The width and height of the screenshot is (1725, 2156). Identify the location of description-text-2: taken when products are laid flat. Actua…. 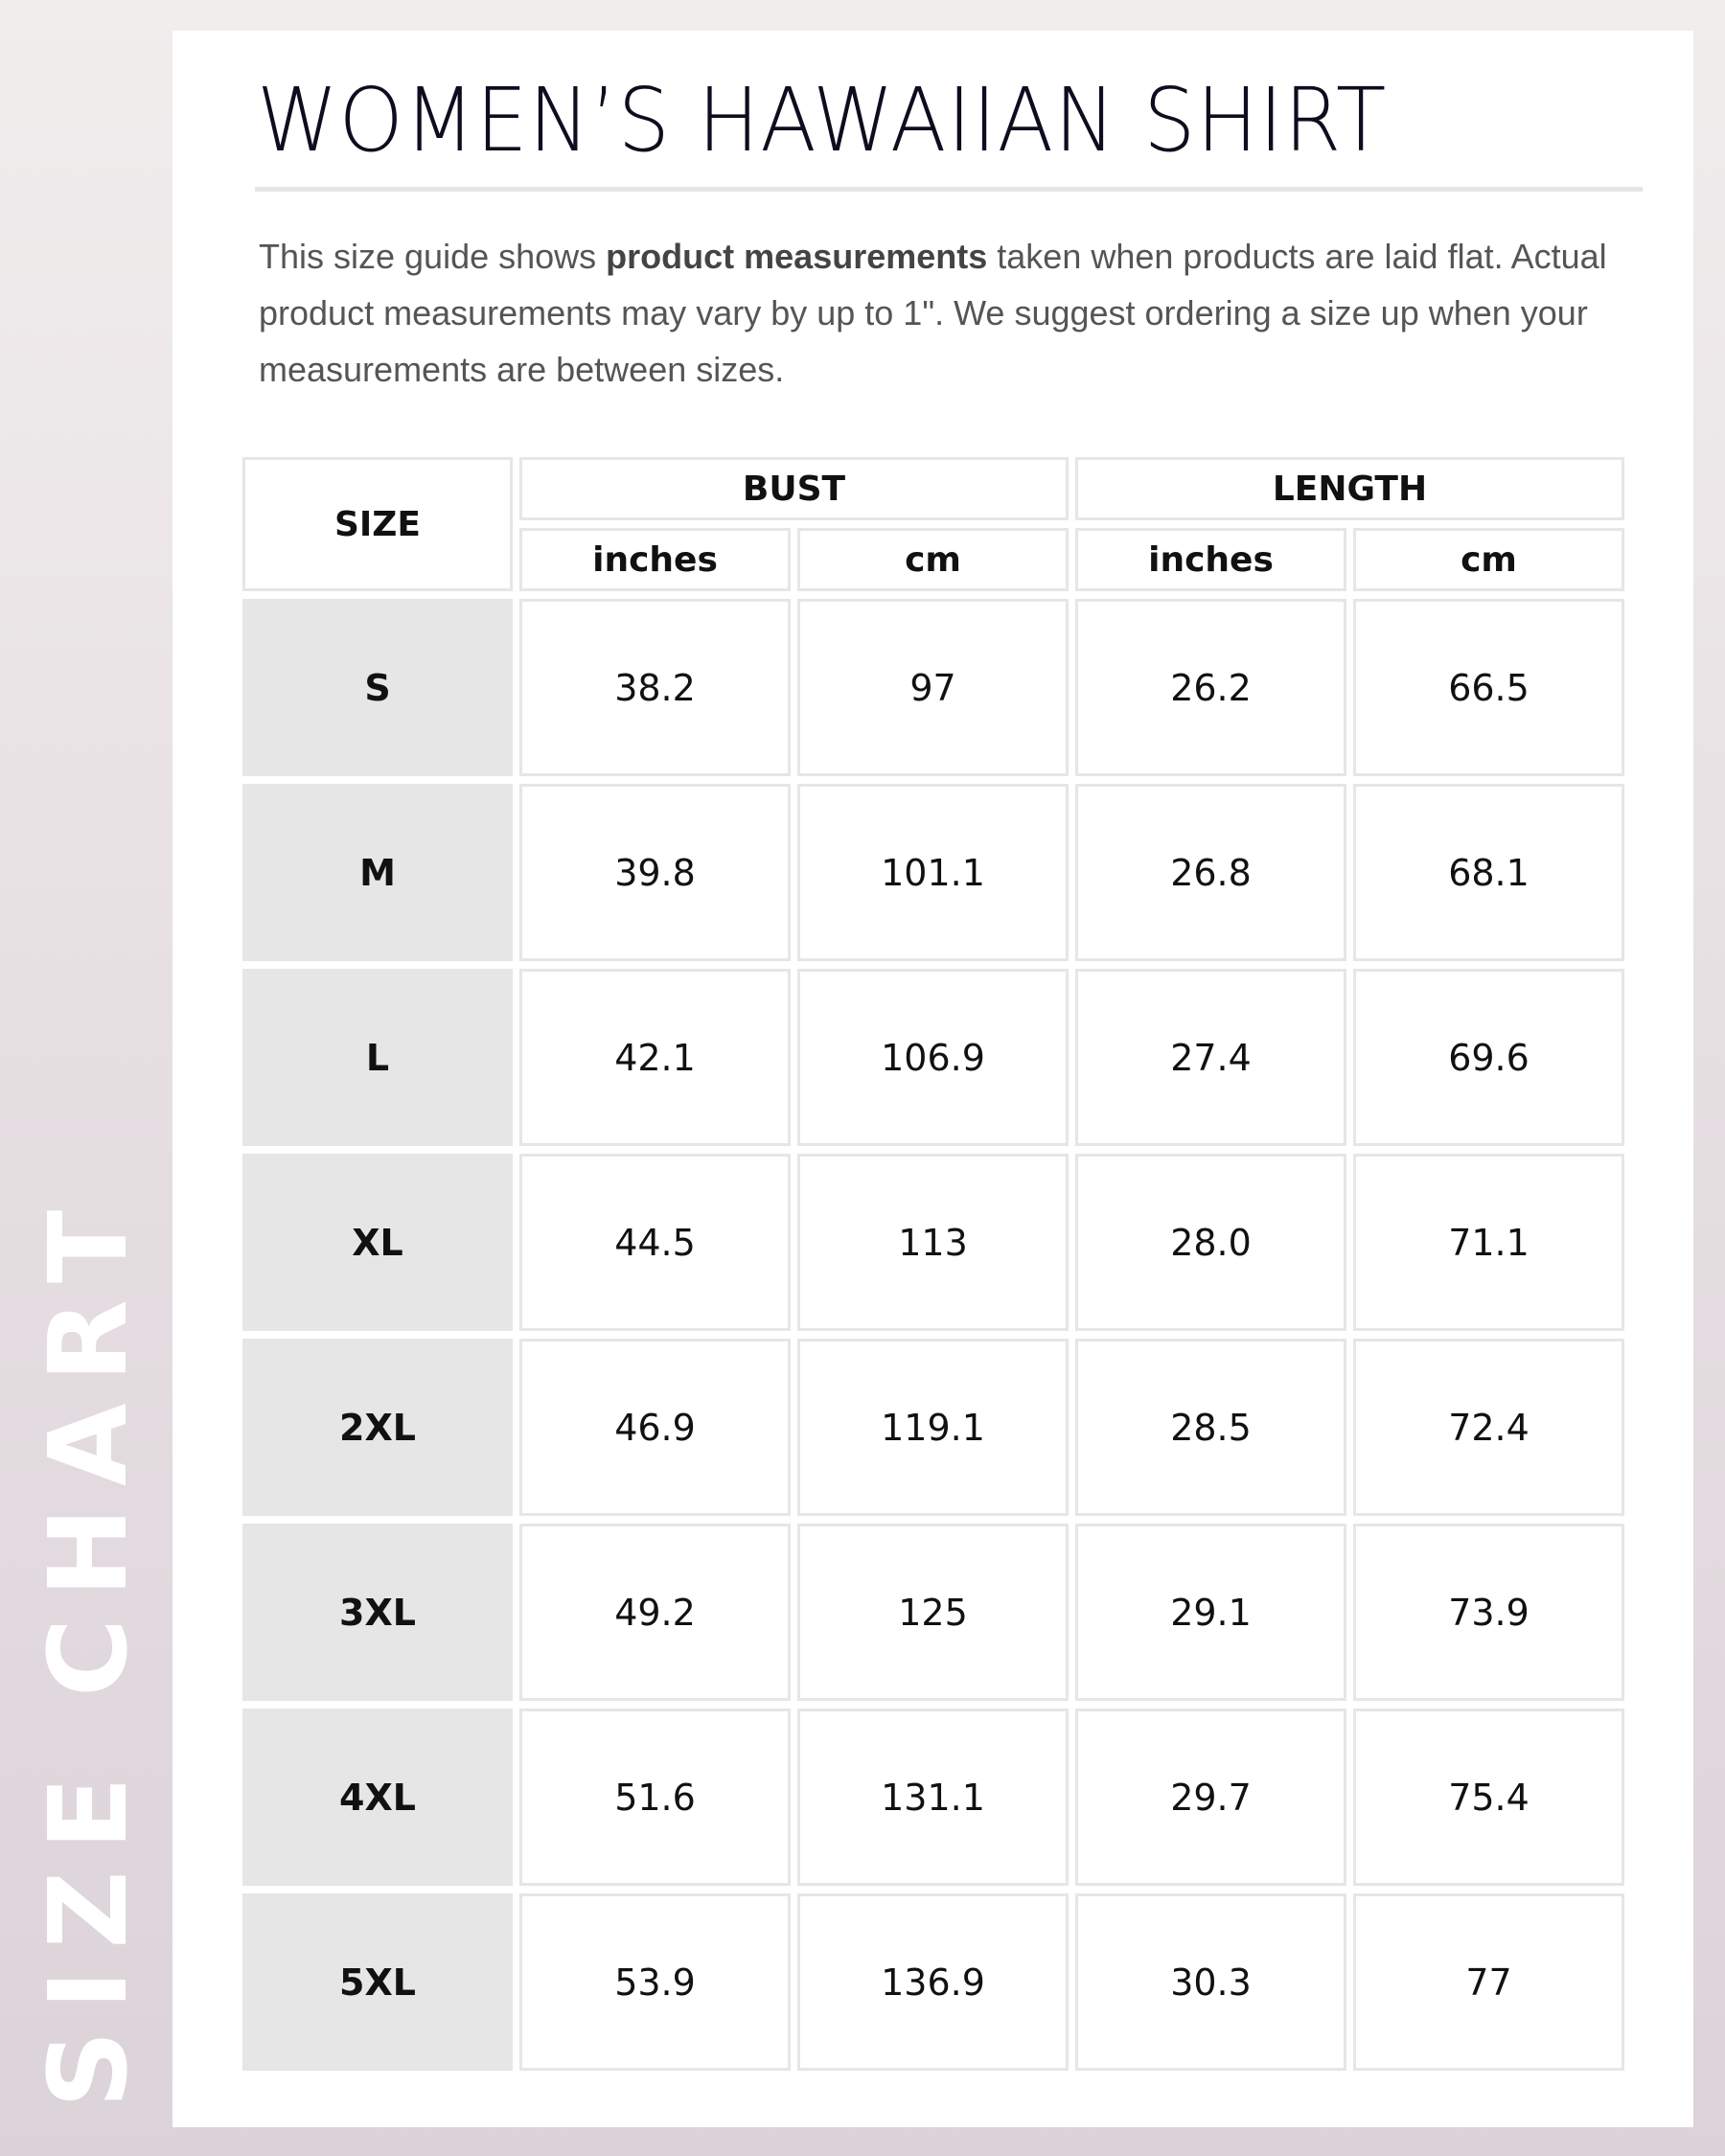
(933, 313).